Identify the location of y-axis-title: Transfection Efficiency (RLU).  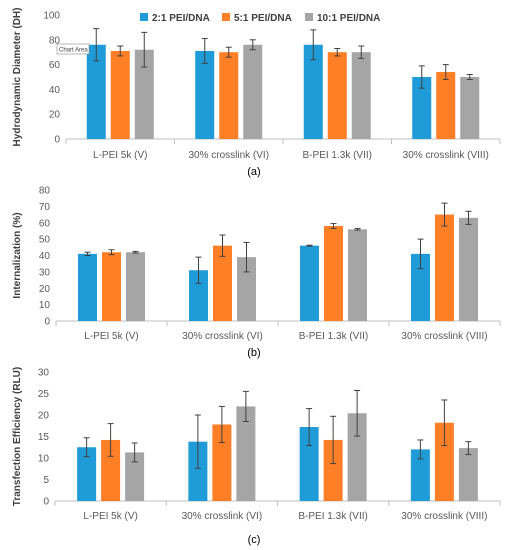
(17, 436).